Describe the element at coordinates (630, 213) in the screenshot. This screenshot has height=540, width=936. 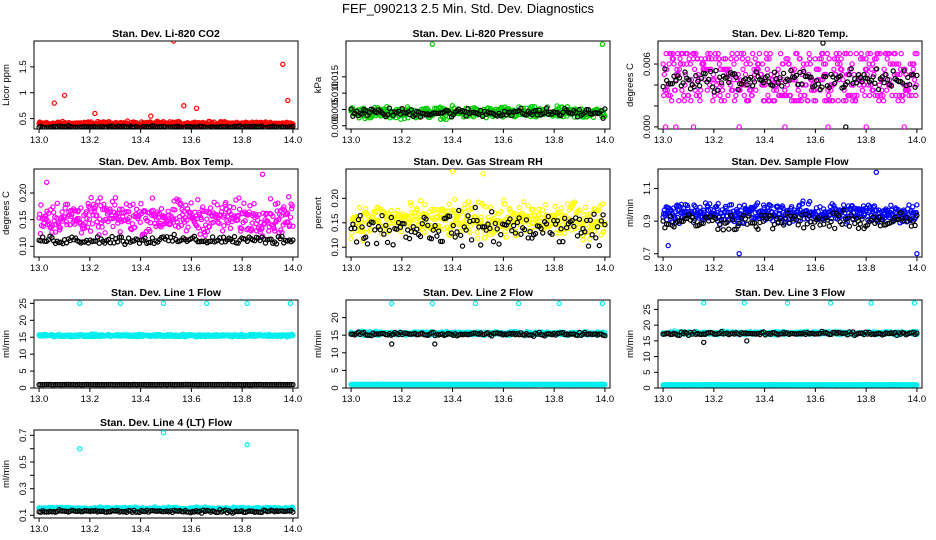
I see `y-axis-label: ml/min` at that location.